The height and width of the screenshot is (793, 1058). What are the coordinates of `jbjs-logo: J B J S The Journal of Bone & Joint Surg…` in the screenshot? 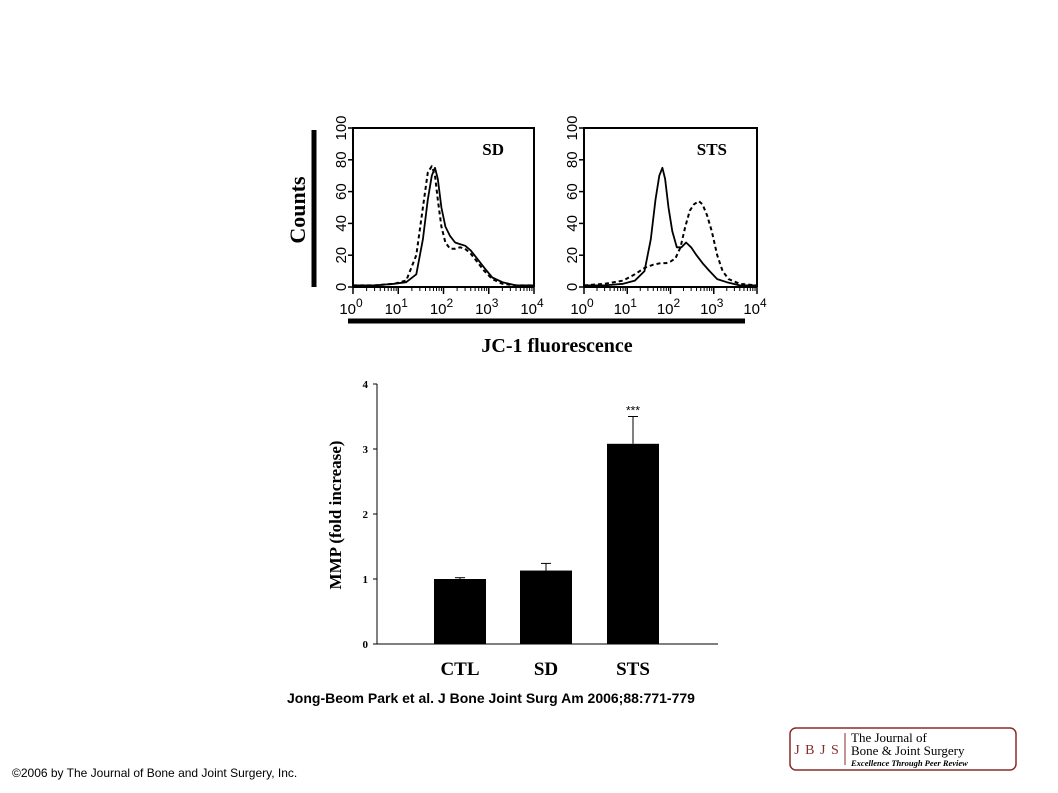 It's located at (903, 749).